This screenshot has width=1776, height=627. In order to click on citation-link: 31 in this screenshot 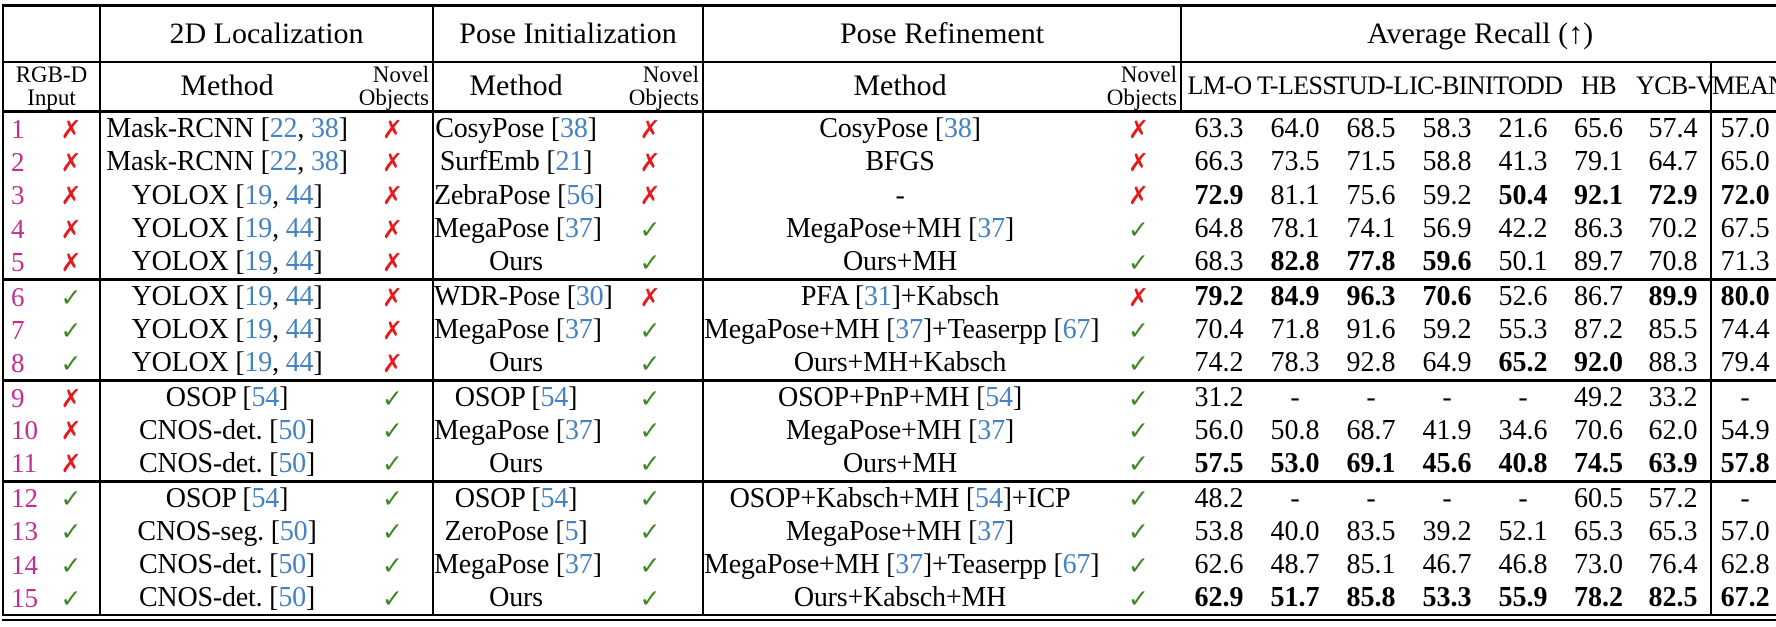, I will do `click(877, 297)`.